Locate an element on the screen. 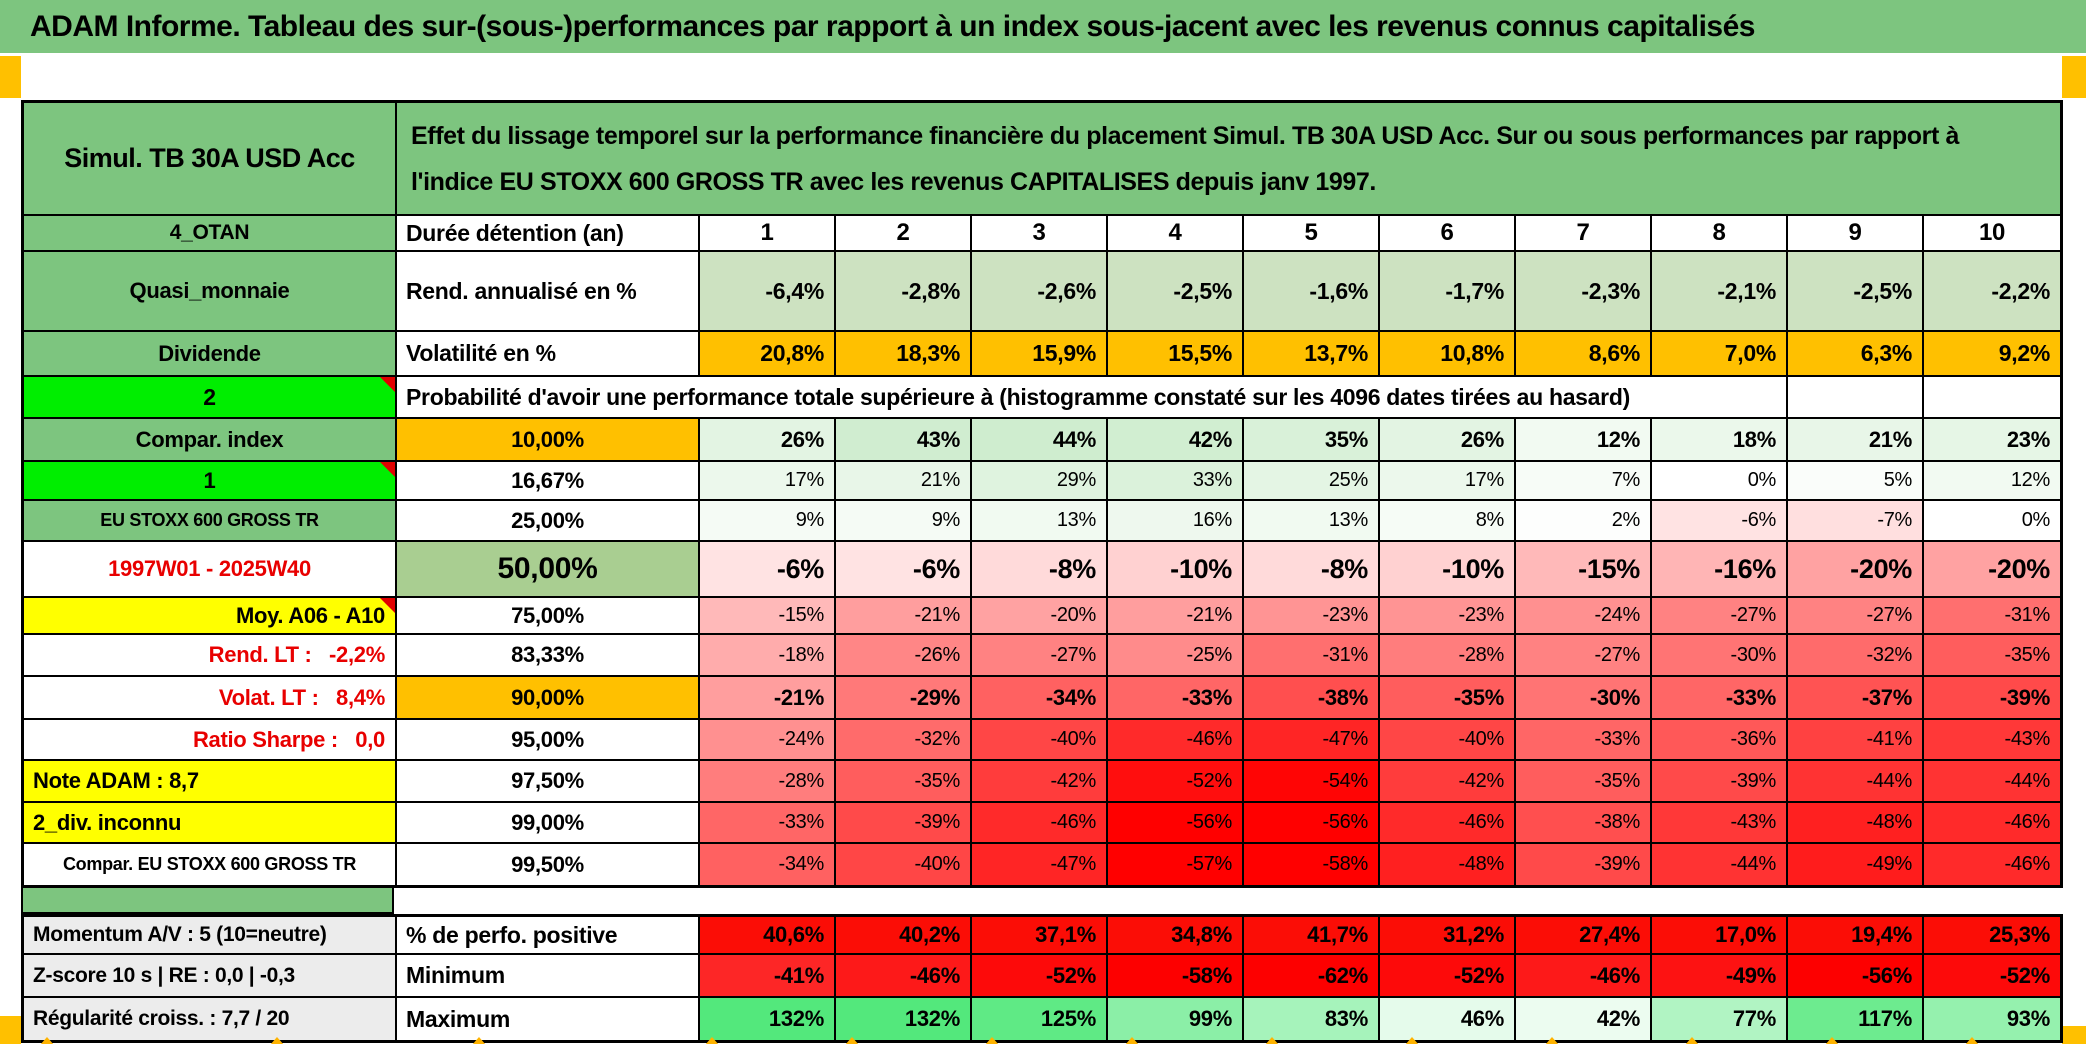 The height and width of the screenshot is (1044, 2086). probability-cell: -33% is located at coordinates (1720, 697).